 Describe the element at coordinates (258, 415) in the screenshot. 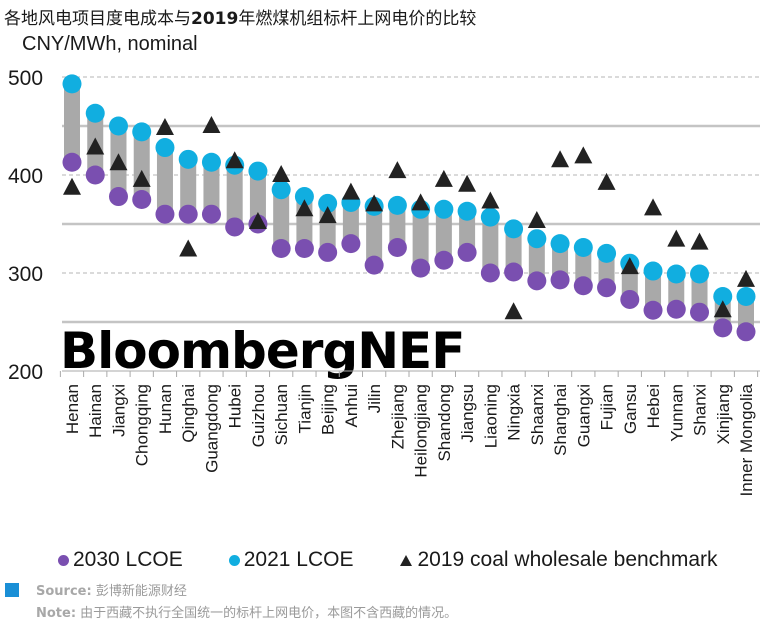

I see `x-tick-label: Guizhou` at that location.